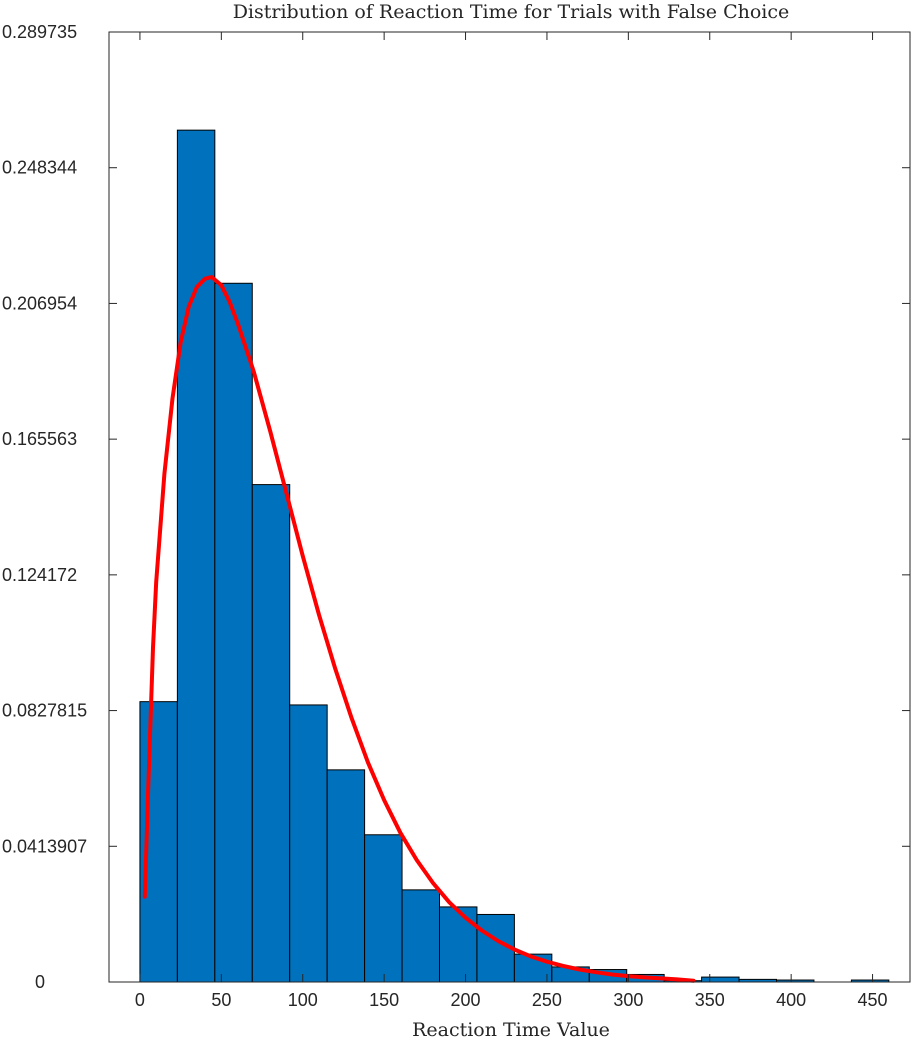 This screenshot has width=913, height=1041. What do you see at coordinates (44, 846) in the screenshot?
I see `y-tick-label: 0.0413907` at bounding box center [44, 846].